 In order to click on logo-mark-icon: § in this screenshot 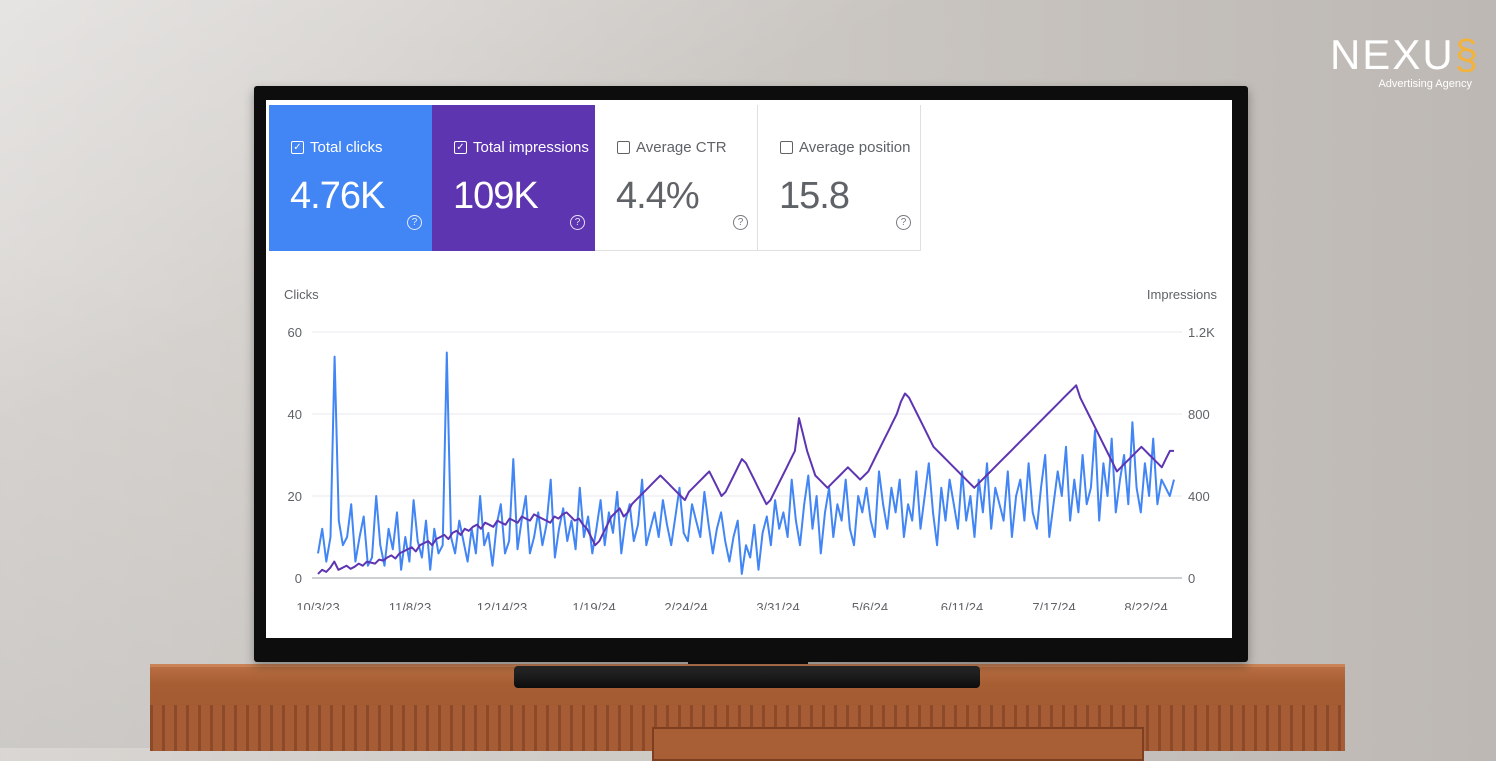, I will do `click(1467, 54)`.